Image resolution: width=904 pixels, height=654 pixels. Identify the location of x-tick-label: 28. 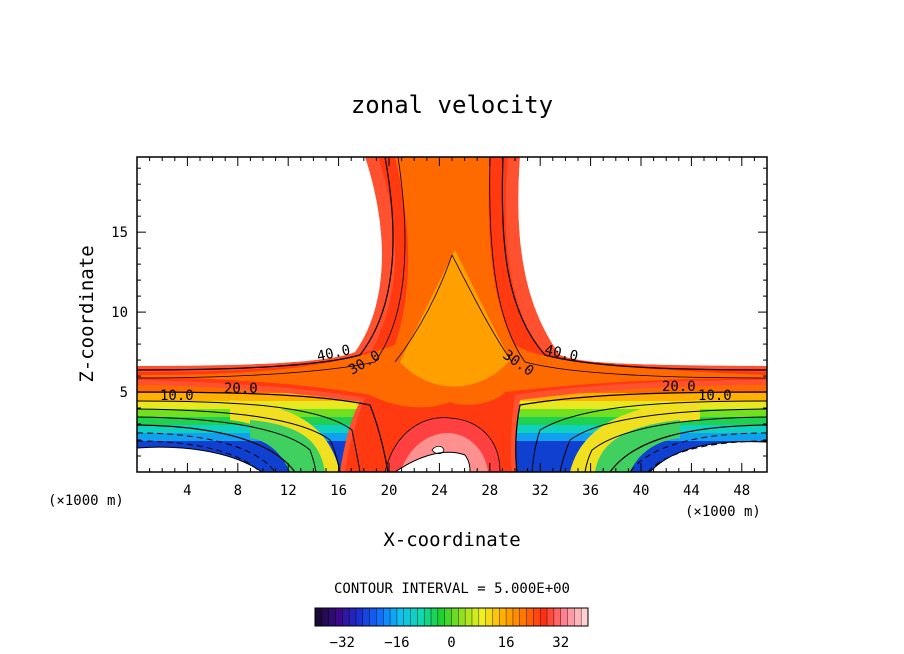
(489, 491).